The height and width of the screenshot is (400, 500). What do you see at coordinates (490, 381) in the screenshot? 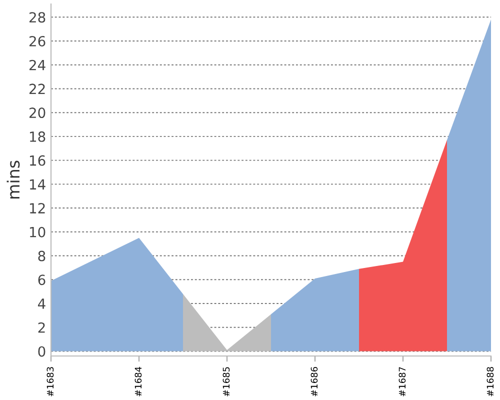
I see `x-tick-label: #1688` at bounding box center [490, 381].